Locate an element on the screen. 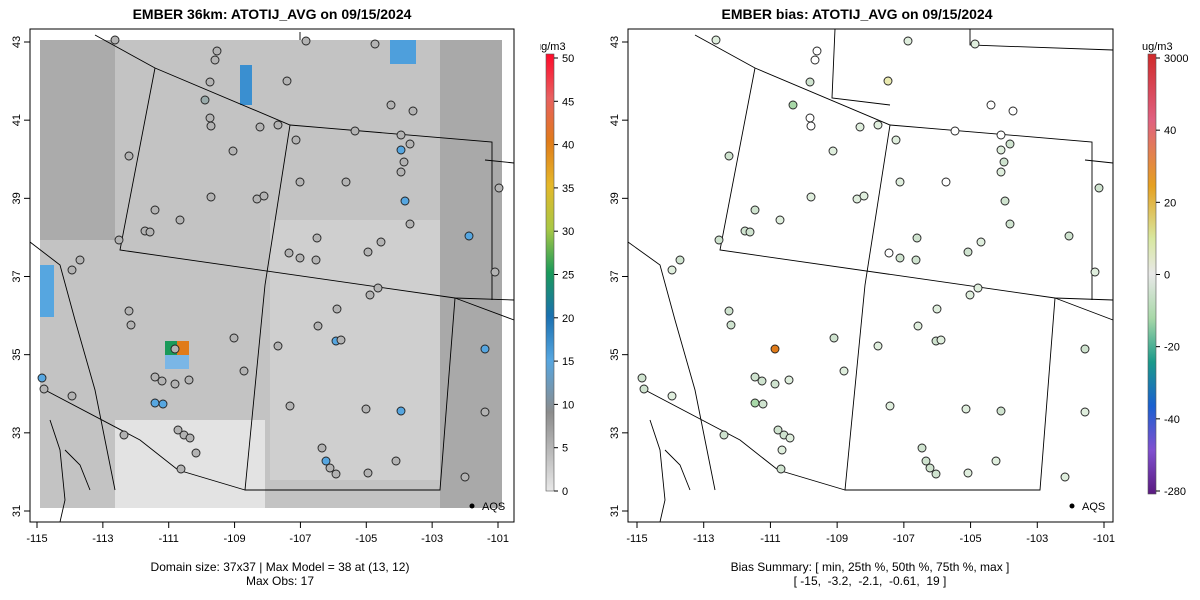 The height and width of the screenshot is (600, 1200). colorbar-tick-label: 50 is located at coordinates (568, 59).